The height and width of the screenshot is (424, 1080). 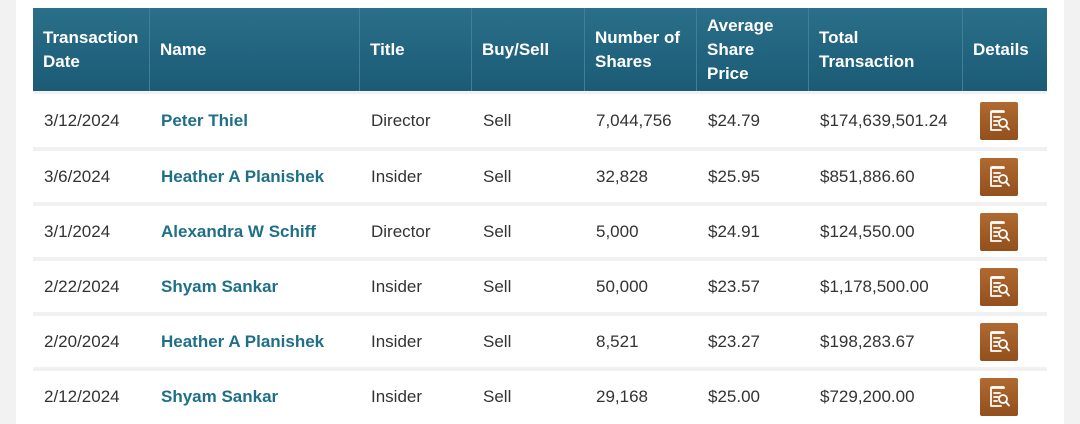 What do you see at coordinates (91, 174) in the screenshot?
I see `cell-transaction-date: 3/6/2024` at bounding box center [91, 174].